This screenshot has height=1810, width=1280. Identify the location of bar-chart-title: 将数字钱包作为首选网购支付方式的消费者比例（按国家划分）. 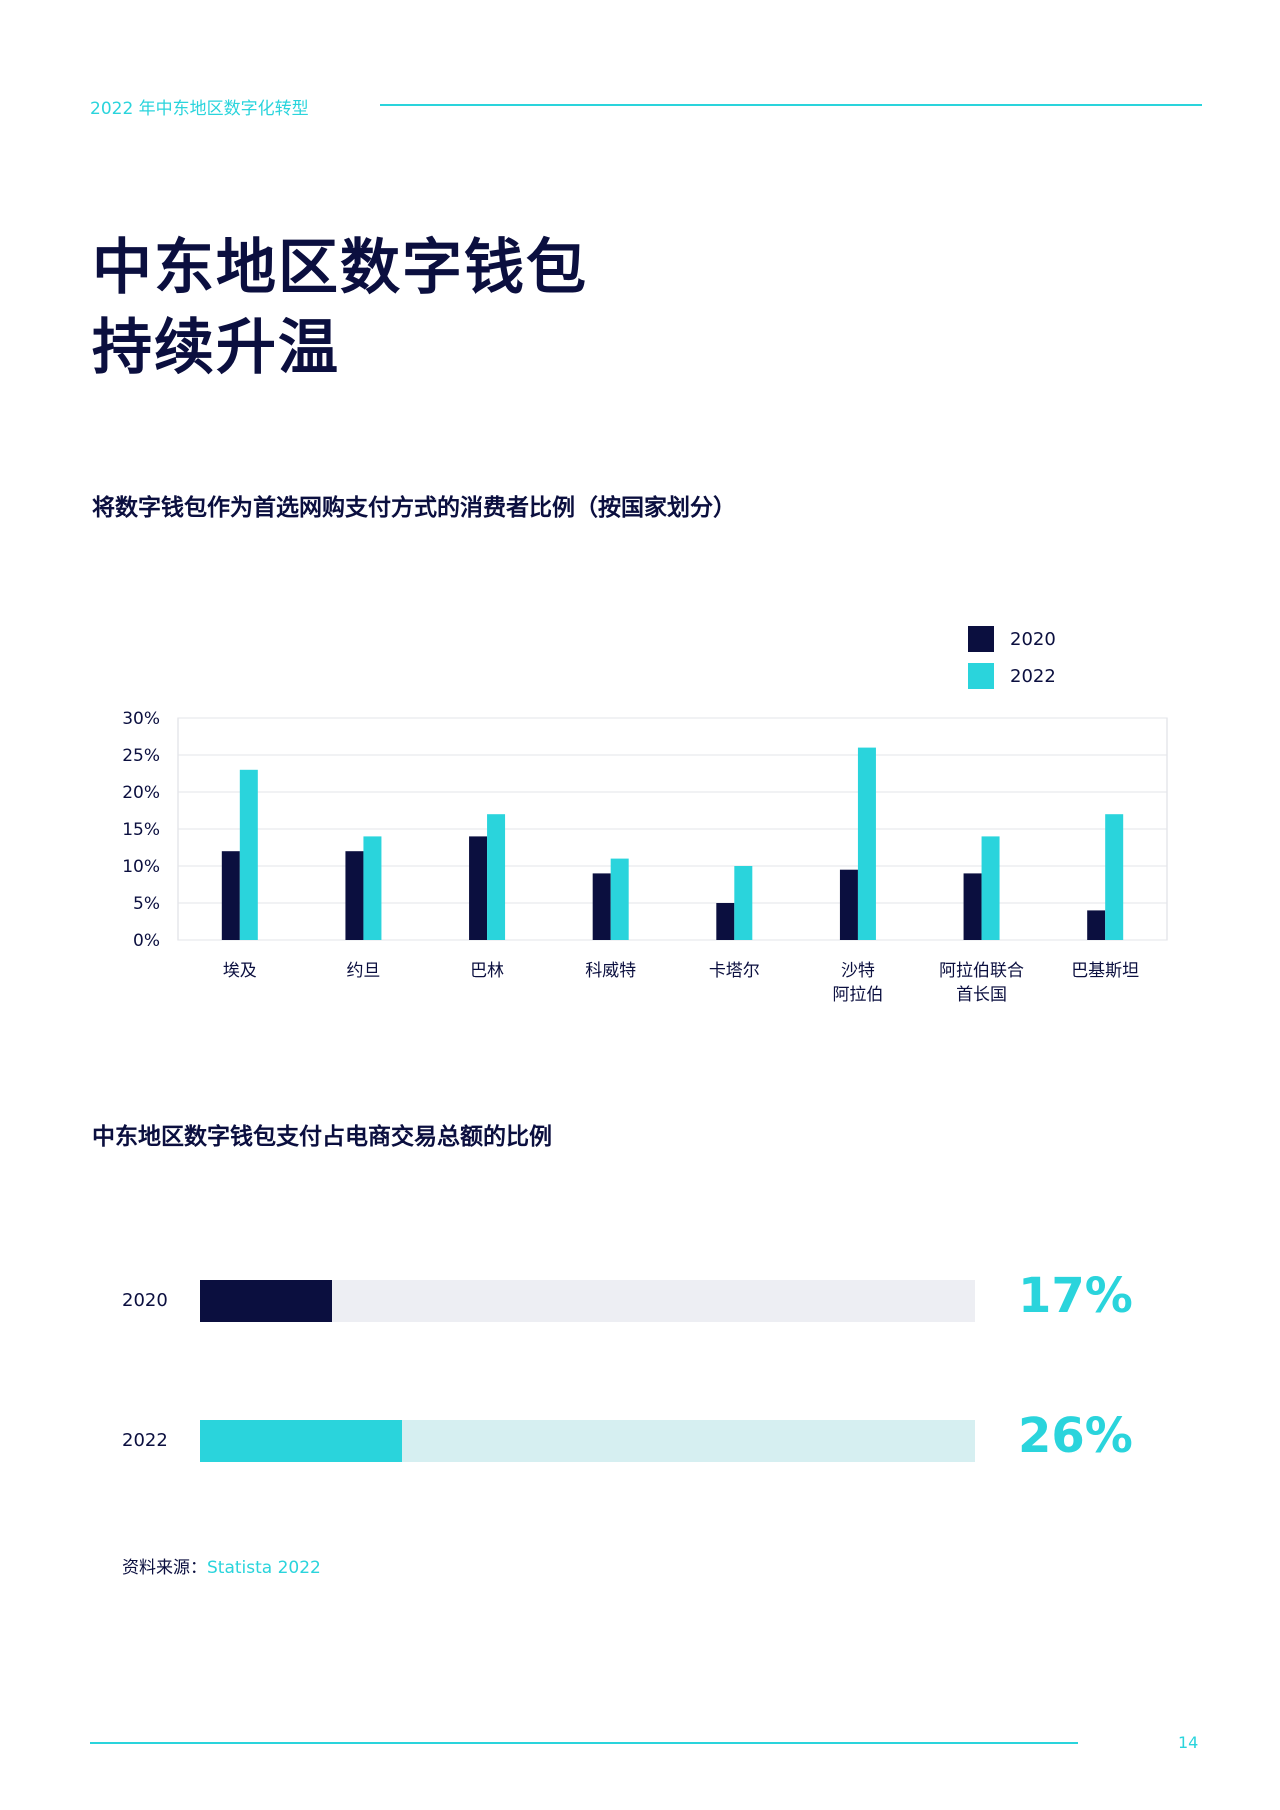
(414, 508).